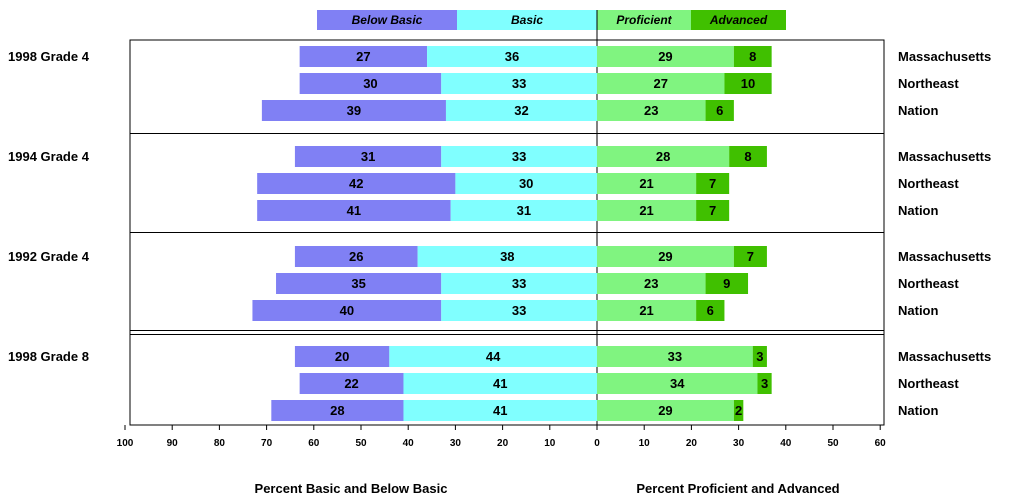 This screenshot has width=1011, height=496. I want to click on legend-label-below_basic: Below Basic, so click(387, 20).